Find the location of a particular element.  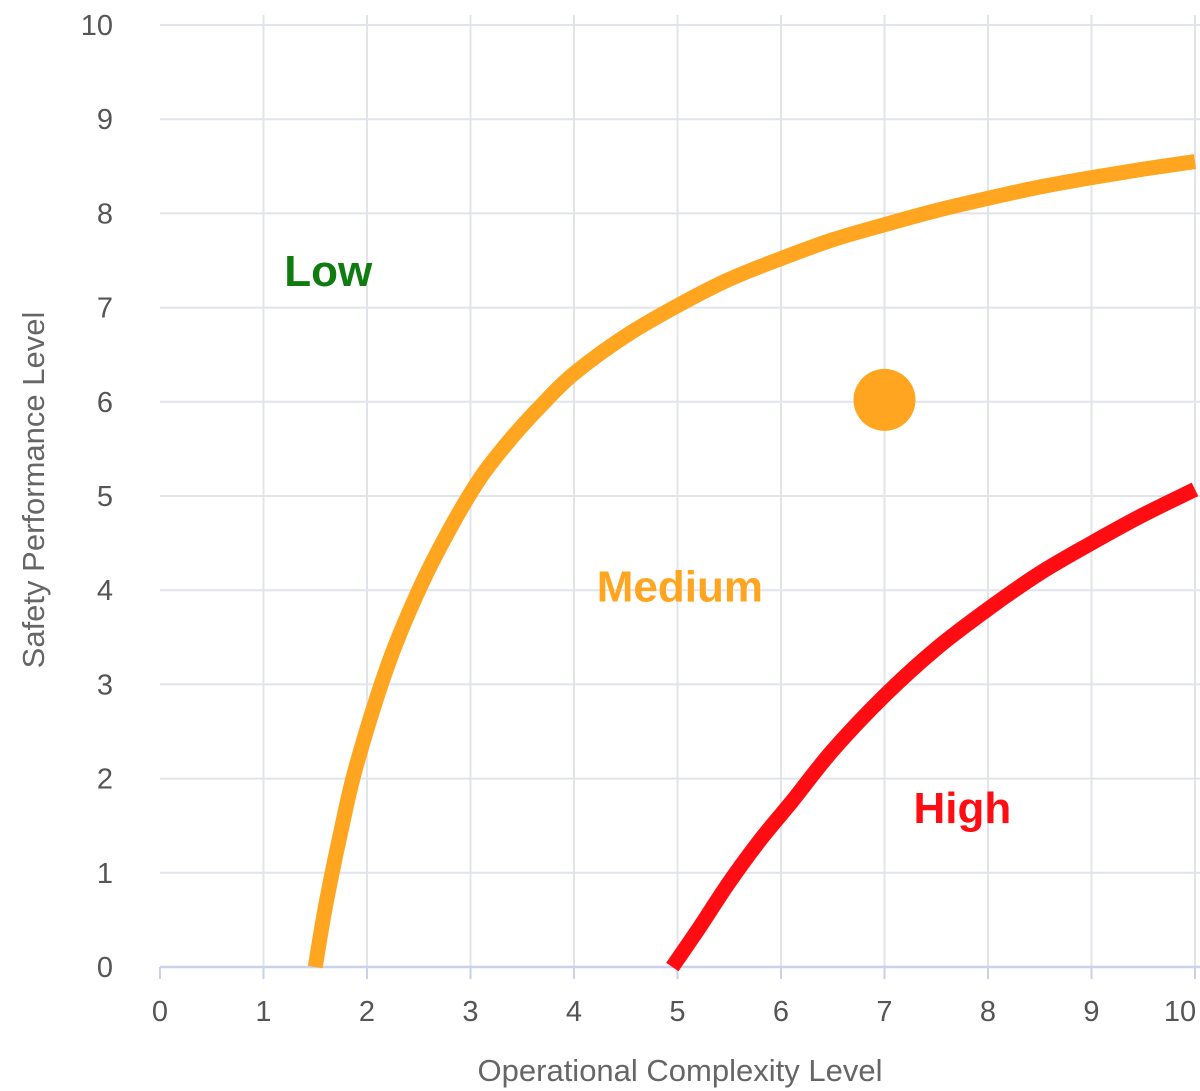

y-tick-label-10: 10 is located at coordinates (97, 26).